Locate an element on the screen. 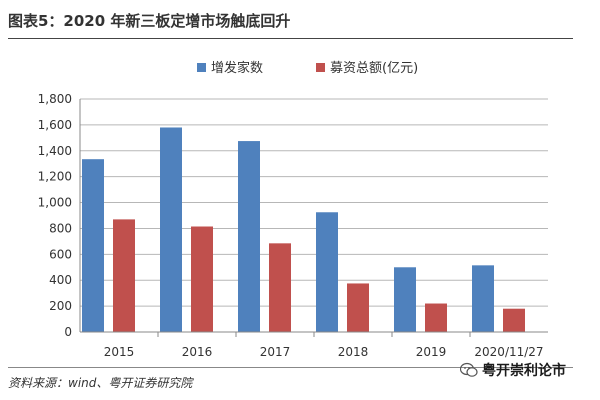 The height and width of the screenshot is (400, 600). legend: 增发家数 募资总额(亿元) is located at coordinates (307, 68).